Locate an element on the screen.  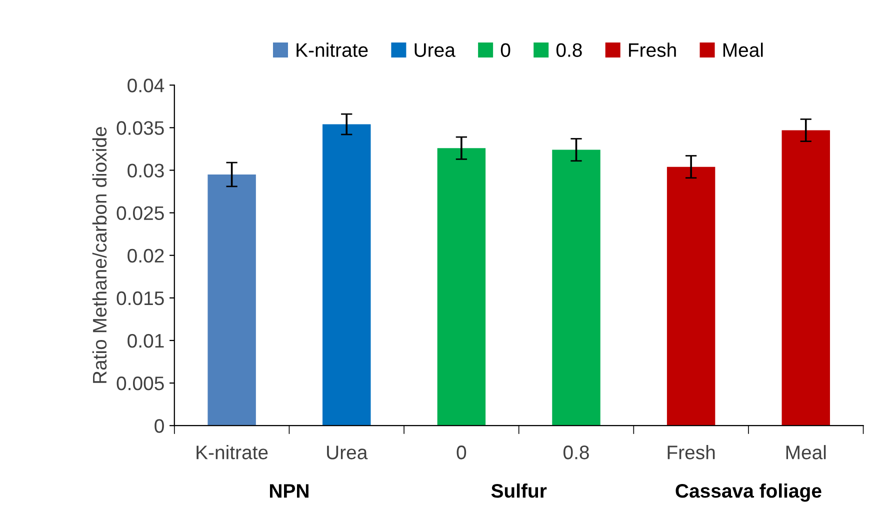
legend-label: Urea is located at coordinates (435, 50).